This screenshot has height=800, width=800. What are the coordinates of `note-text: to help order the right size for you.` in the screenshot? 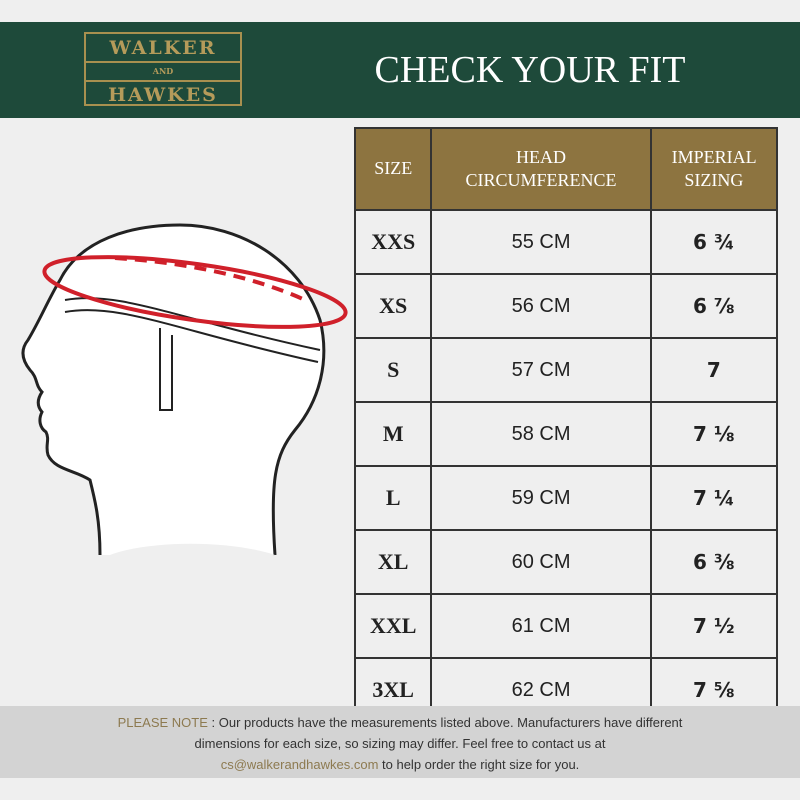 It's located at (479, 764).